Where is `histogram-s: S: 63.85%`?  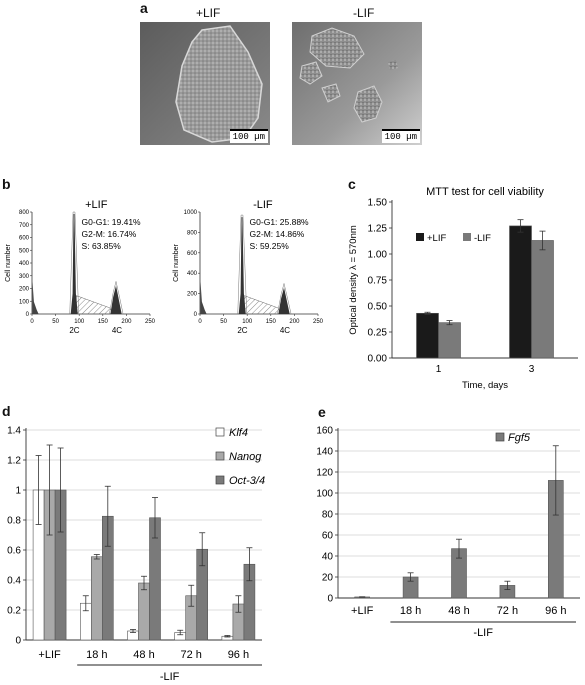 histogram-s: S: 63.85% is located at coordinates (102, 246).